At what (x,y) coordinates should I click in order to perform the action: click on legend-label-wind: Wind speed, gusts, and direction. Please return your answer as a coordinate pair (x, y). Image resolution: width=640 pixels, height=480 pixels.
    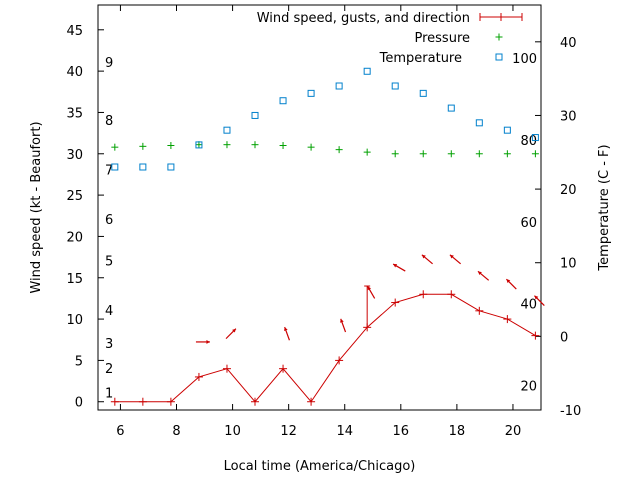
    Looking at the image, I should click on (363, 18).